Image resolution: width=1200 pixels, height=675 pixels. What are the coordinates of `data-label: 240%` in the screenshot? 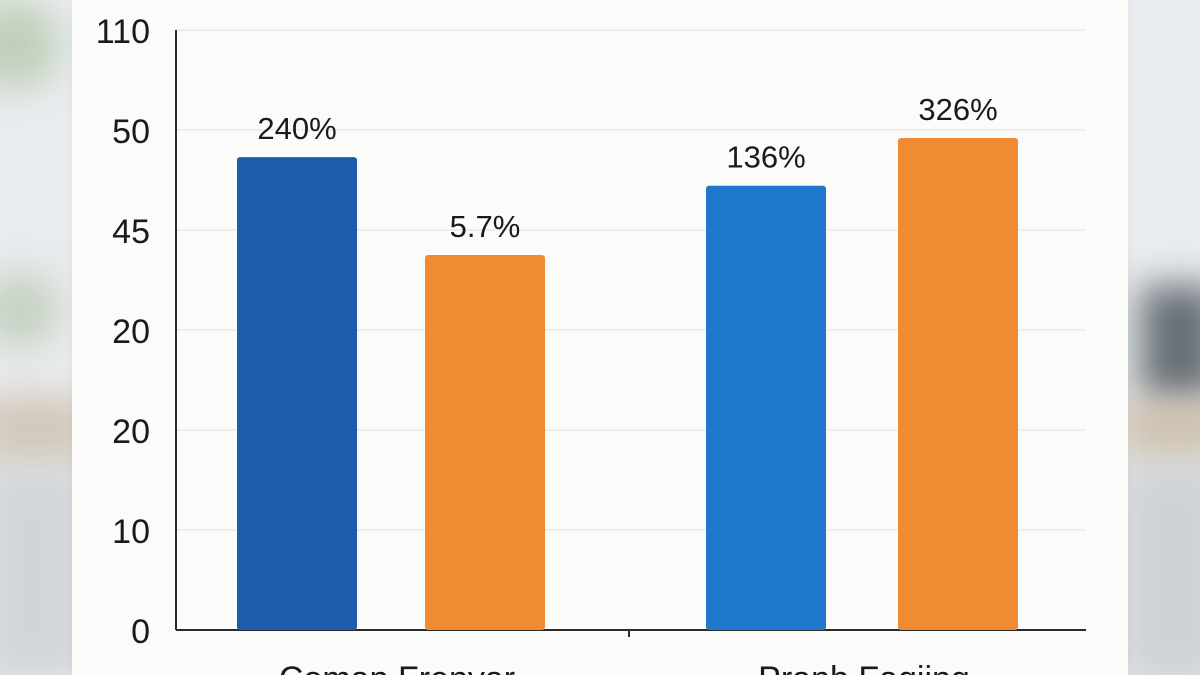 It's located at (296, 128).